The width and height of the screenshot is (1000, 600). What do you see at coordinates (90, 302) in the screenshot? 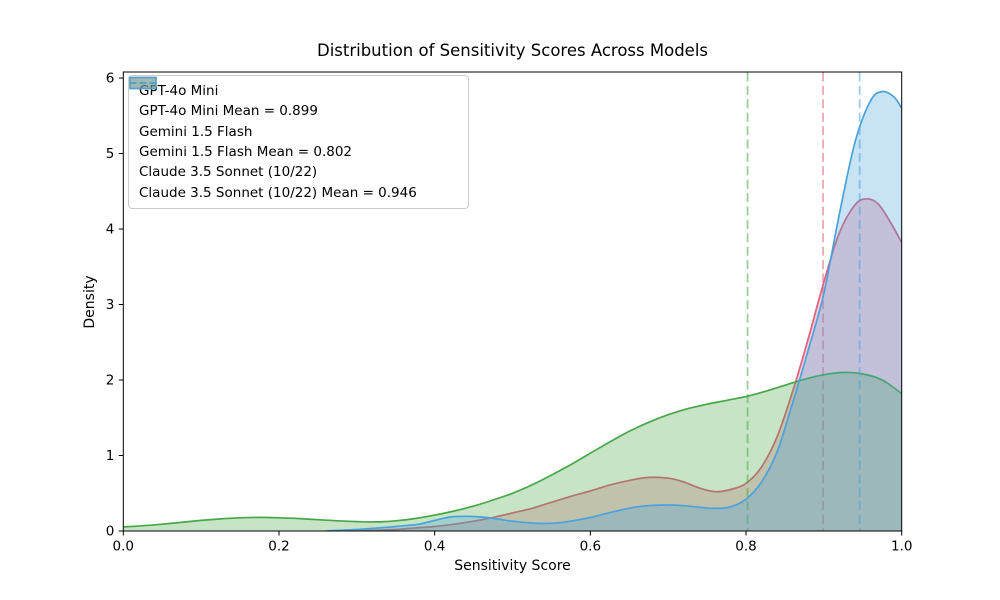
I see `y-axis-label: Density` at bounding box center [90, 302].